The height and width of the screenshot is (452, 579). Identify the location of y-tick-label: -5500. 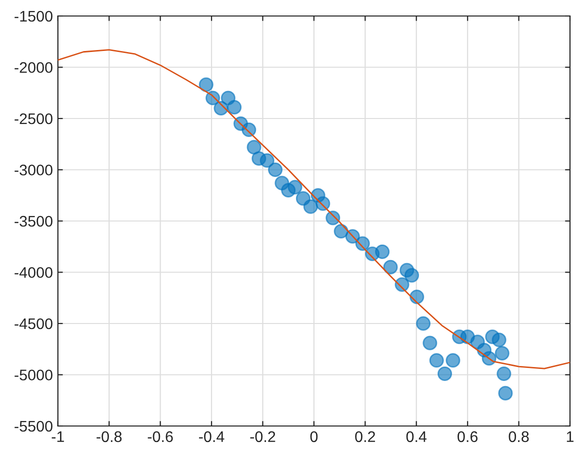
(33, 426).